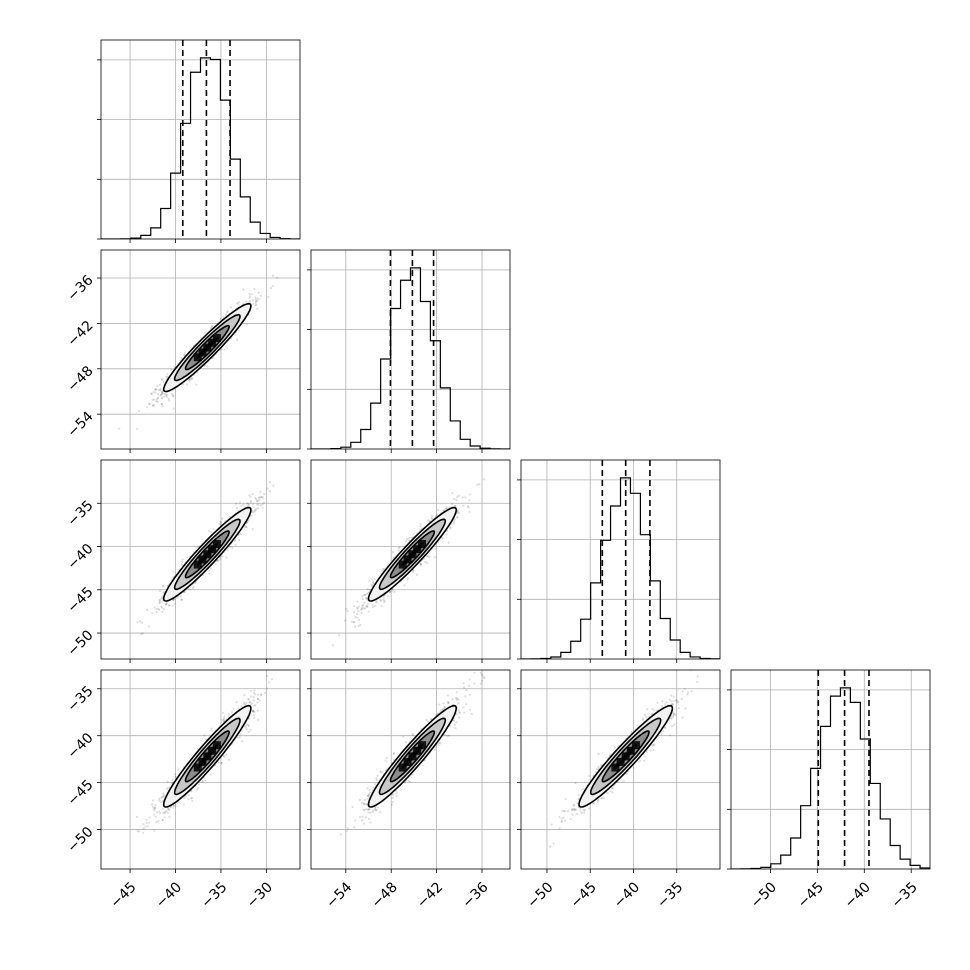 This screenshot has width=970, height=970. I want to click on panel-2-0: −50−45−40−35, so click(182, 560).